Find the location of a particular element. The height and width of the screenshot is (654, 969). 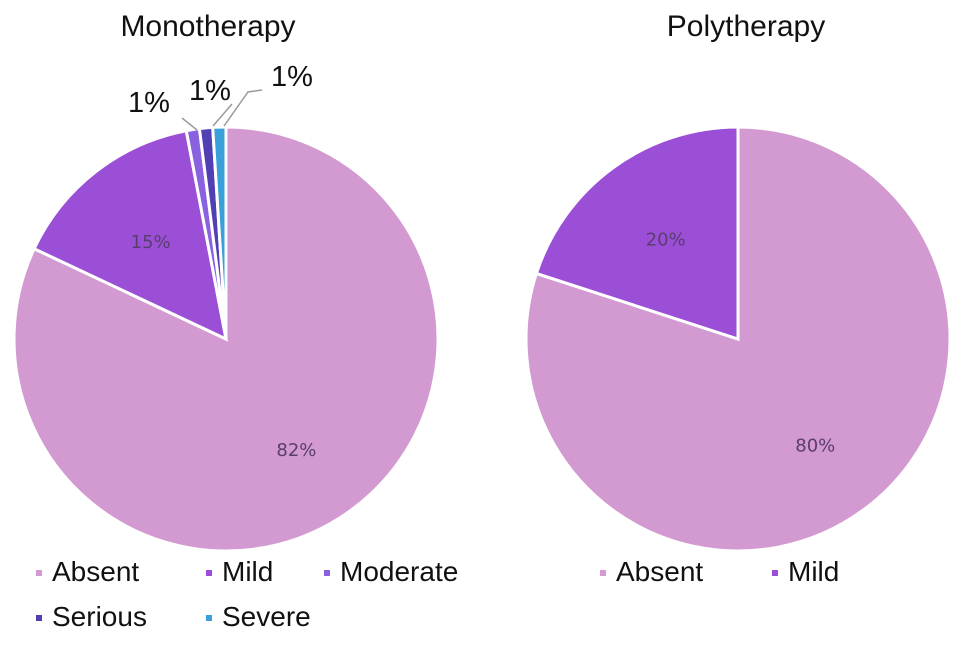

data-label: 80% is located at coordinates (815, 445).